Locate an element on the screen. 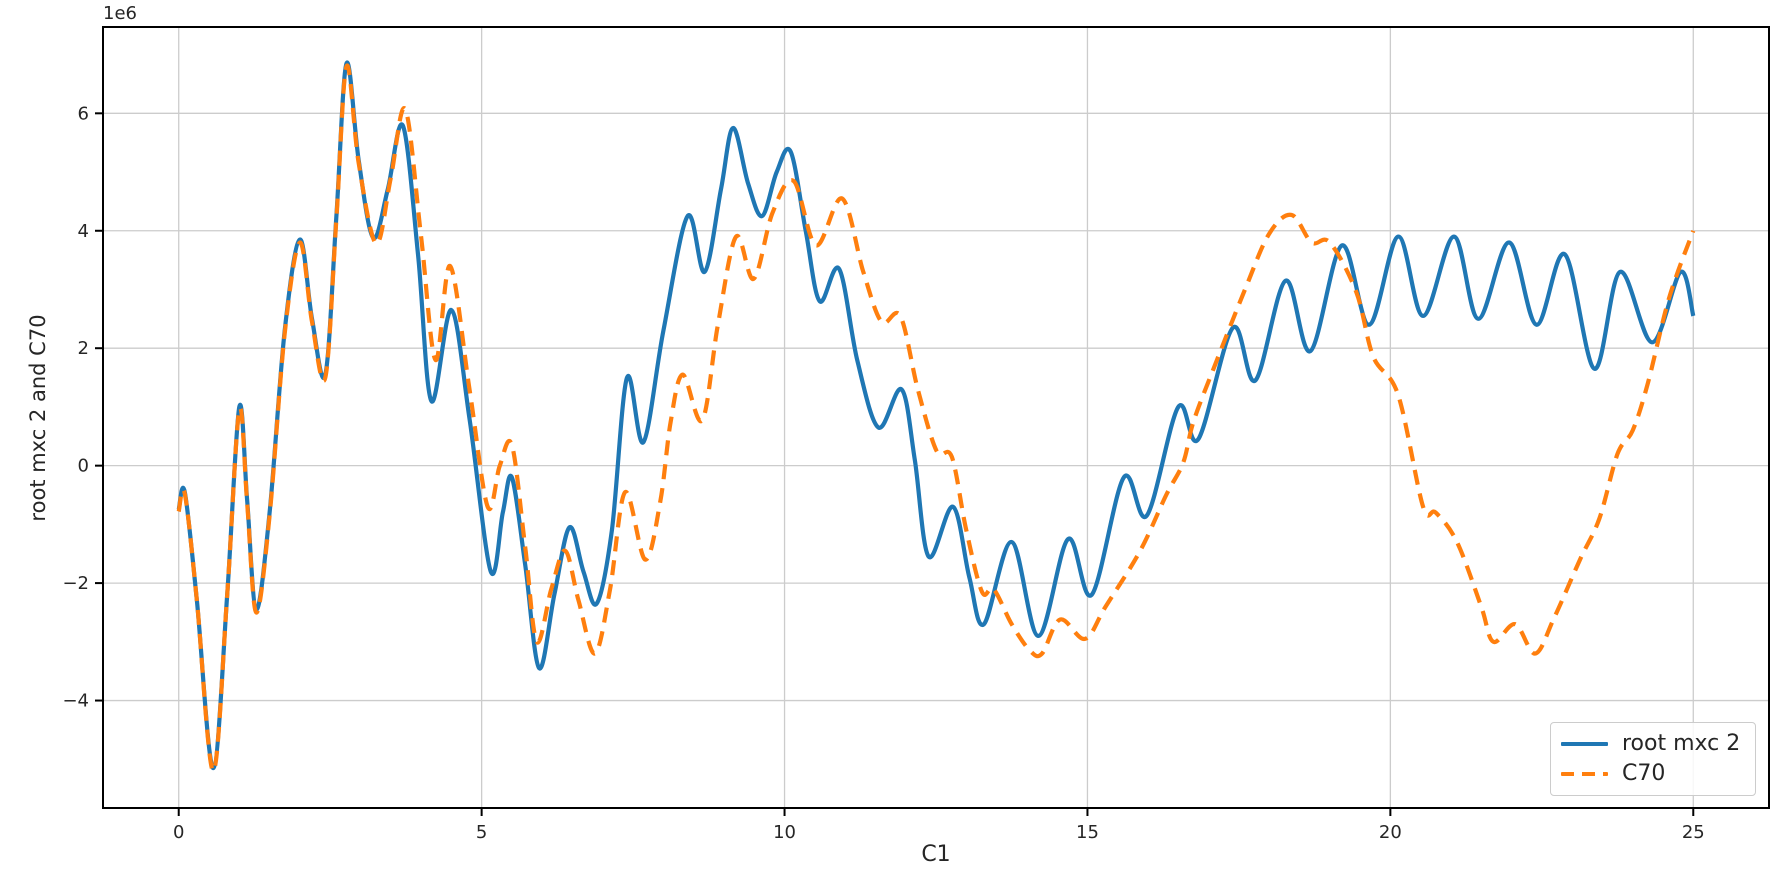  legend-line-sample-solid is located at coordinates (1584, 744).